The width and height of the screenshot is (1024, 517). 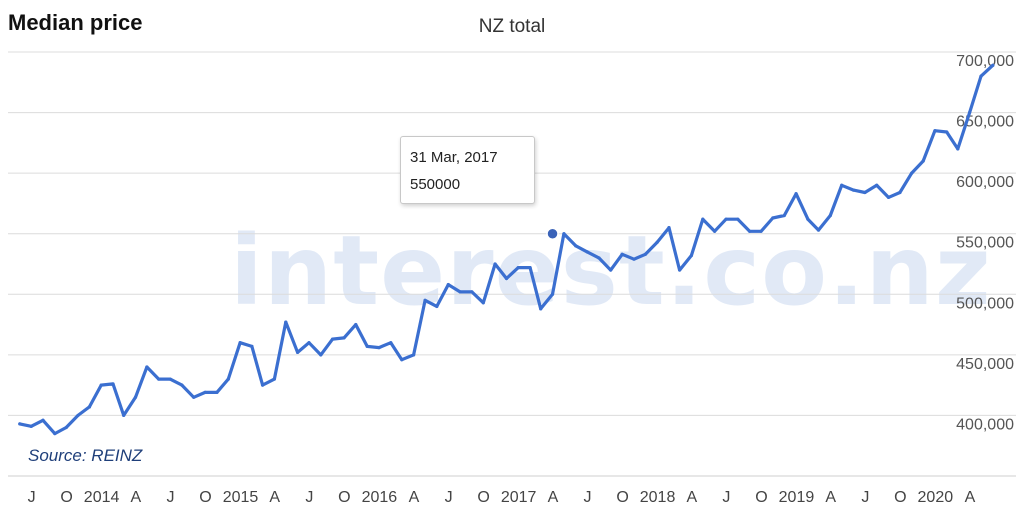 What do you see at coordinates (552, 233) in the screenshot?
I see `highlighted-data-point` at bounding box center [552, 233].